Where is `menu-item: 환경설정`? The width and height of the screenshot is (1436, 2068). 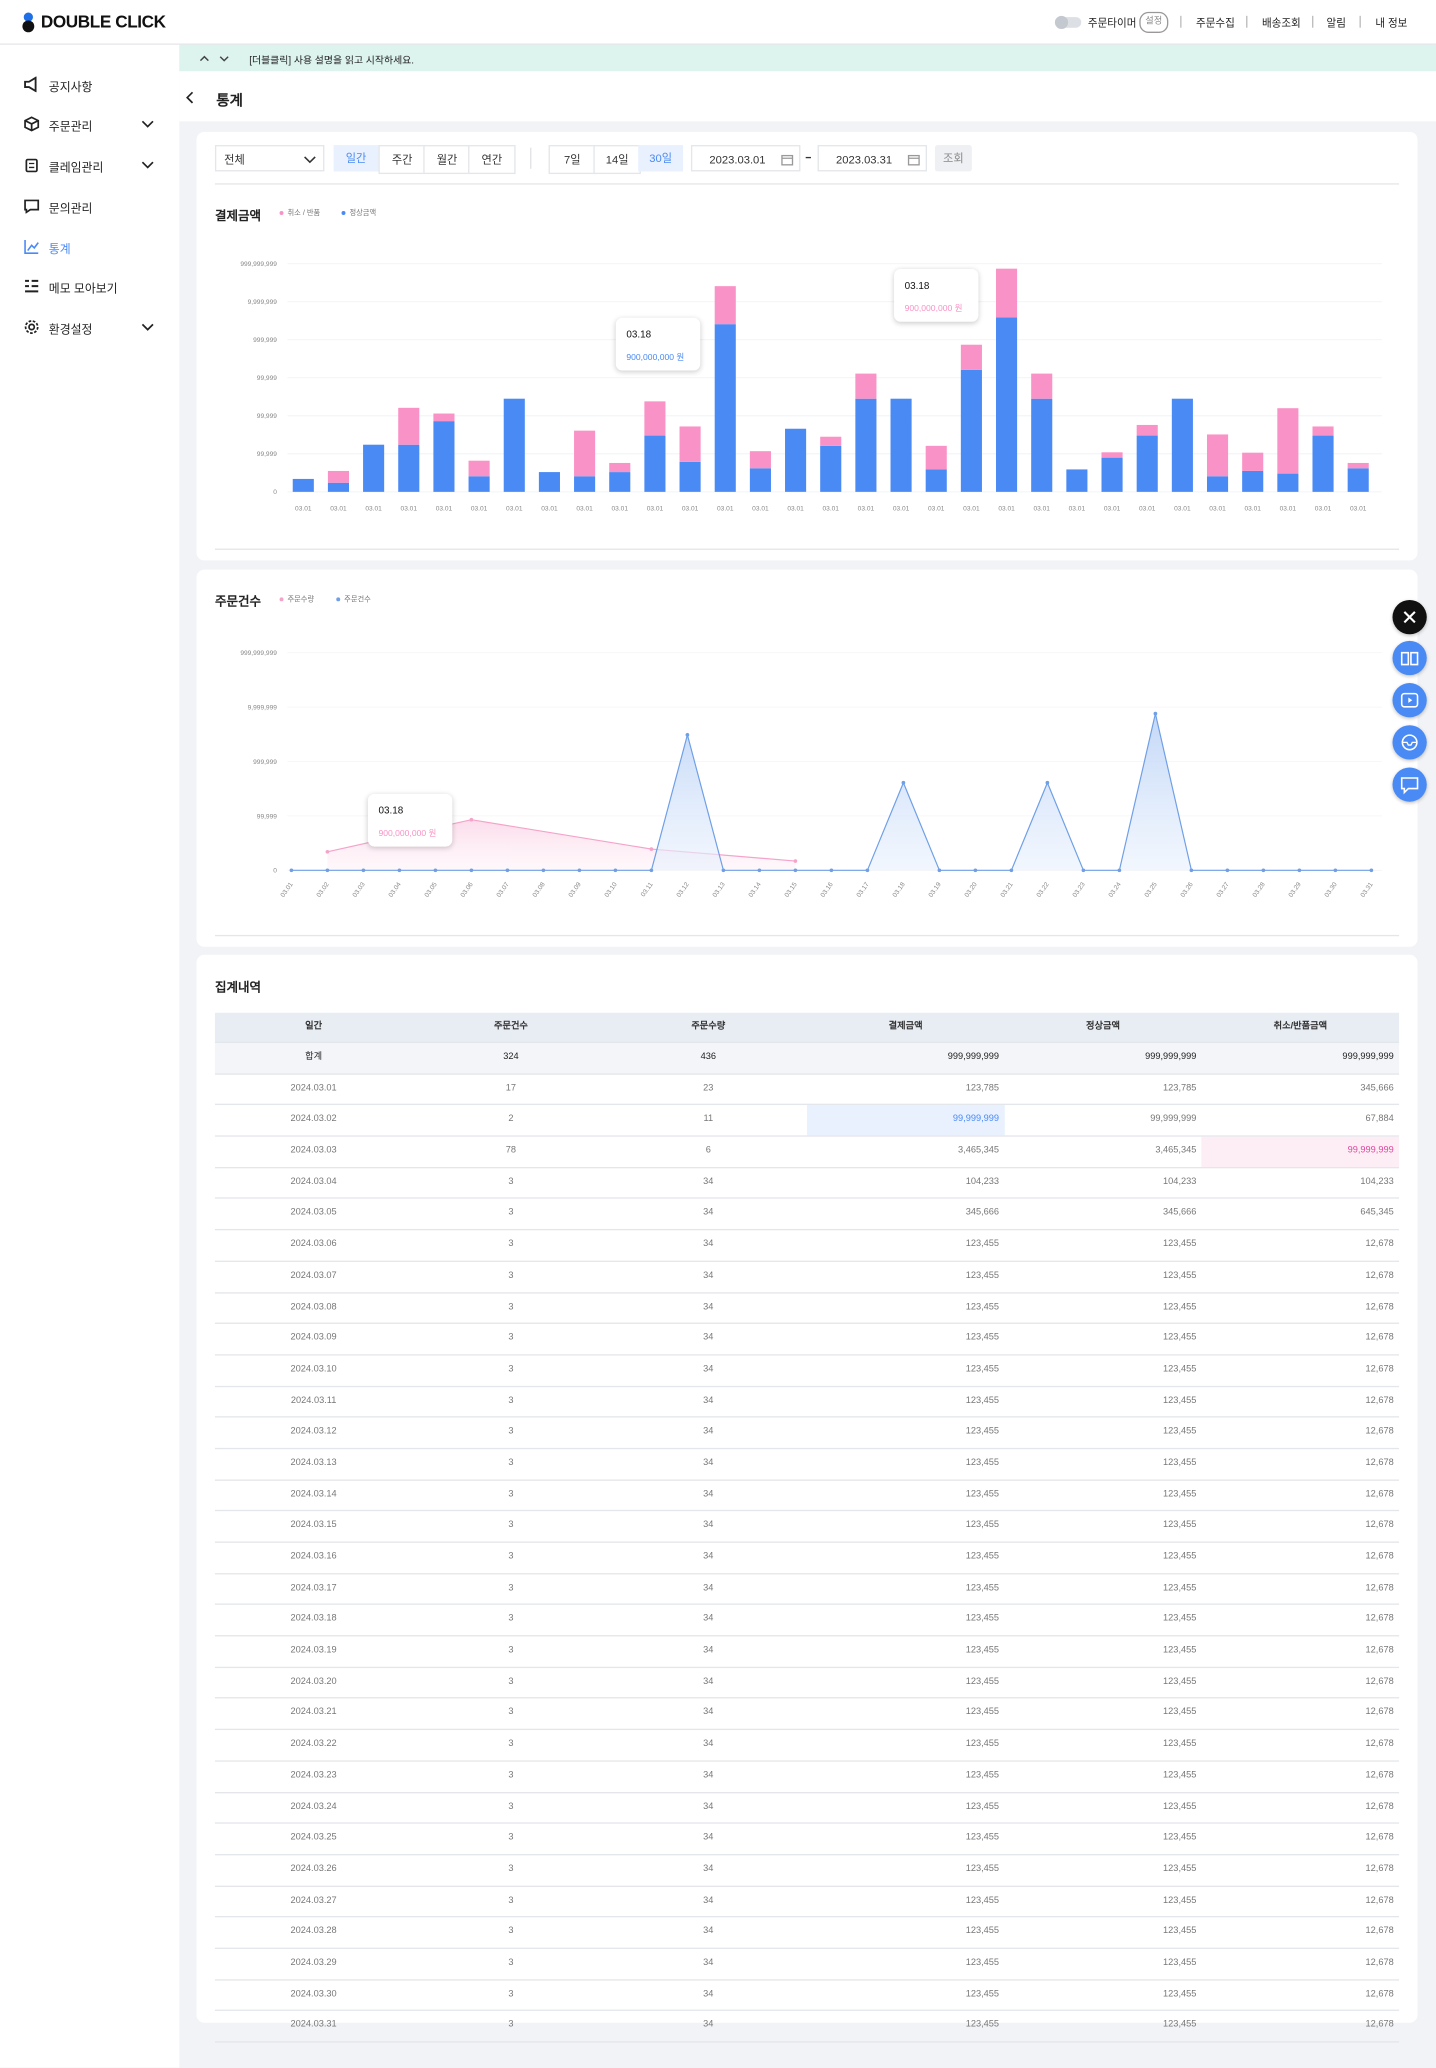 menu-item: 환경설정 is located at coordinates (70, 330).